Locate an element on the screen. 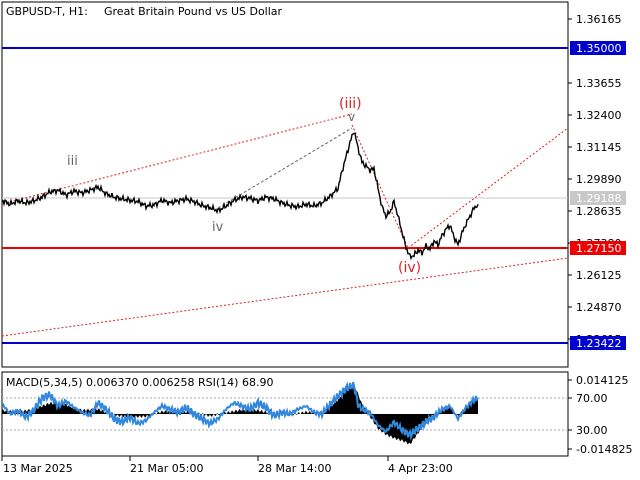 The image size is (640, 480). time-label: 13 Mar 2025 is located at coordinates (38, 468).